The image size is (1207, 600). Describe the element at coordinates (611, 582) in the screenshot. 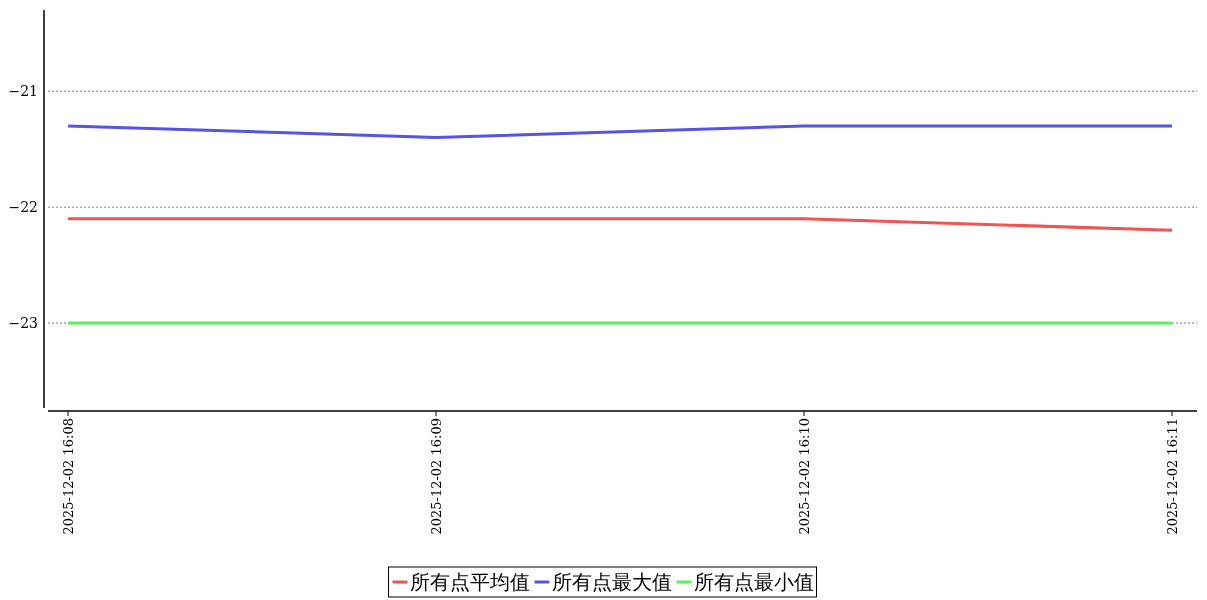

I see `legend-label: 所有点最大值` at that location.